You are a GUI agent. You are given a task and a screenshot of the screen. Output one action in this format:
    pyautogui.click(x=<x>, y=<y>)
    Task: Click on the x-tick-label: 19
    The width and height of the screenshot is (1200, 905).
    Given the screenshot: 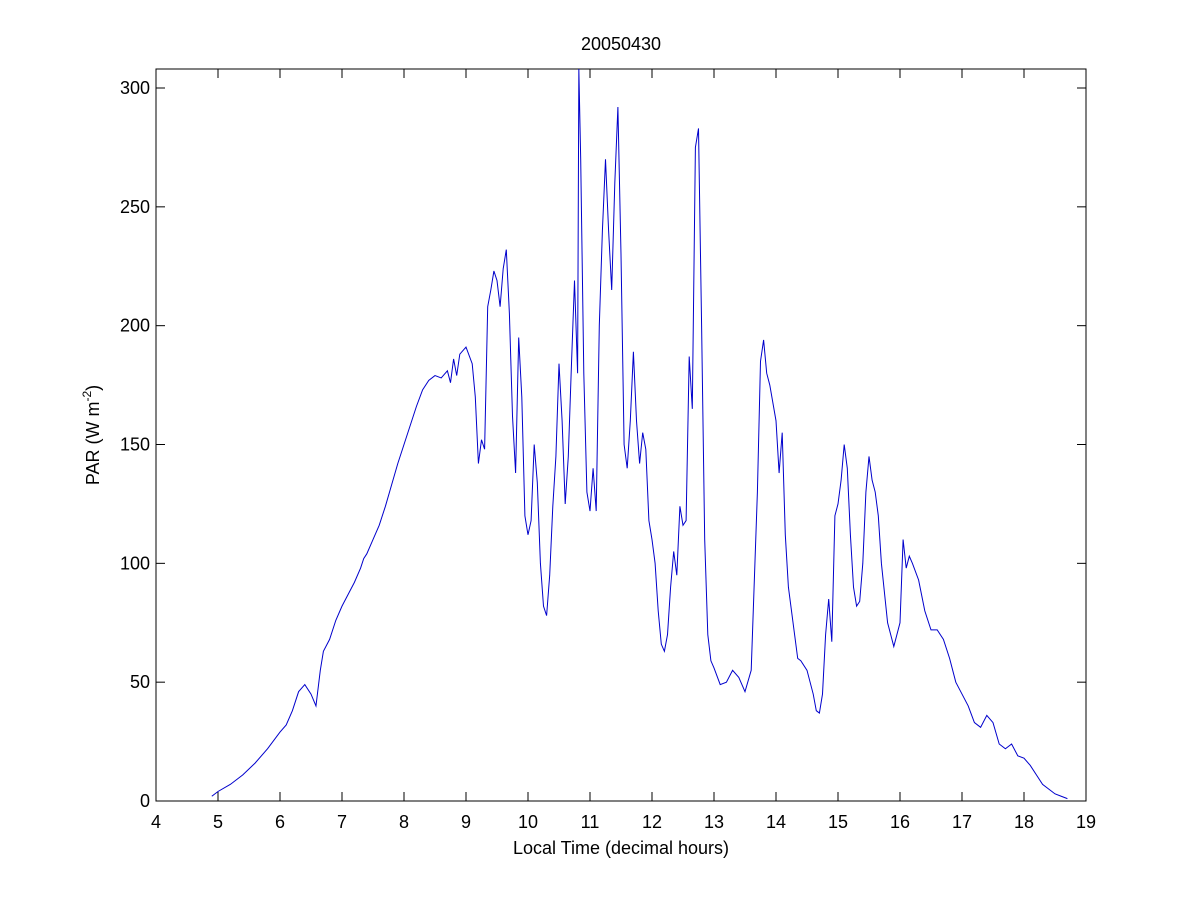 What is the action you would take?
    pyautogui.click(x=1086, y=822)
    